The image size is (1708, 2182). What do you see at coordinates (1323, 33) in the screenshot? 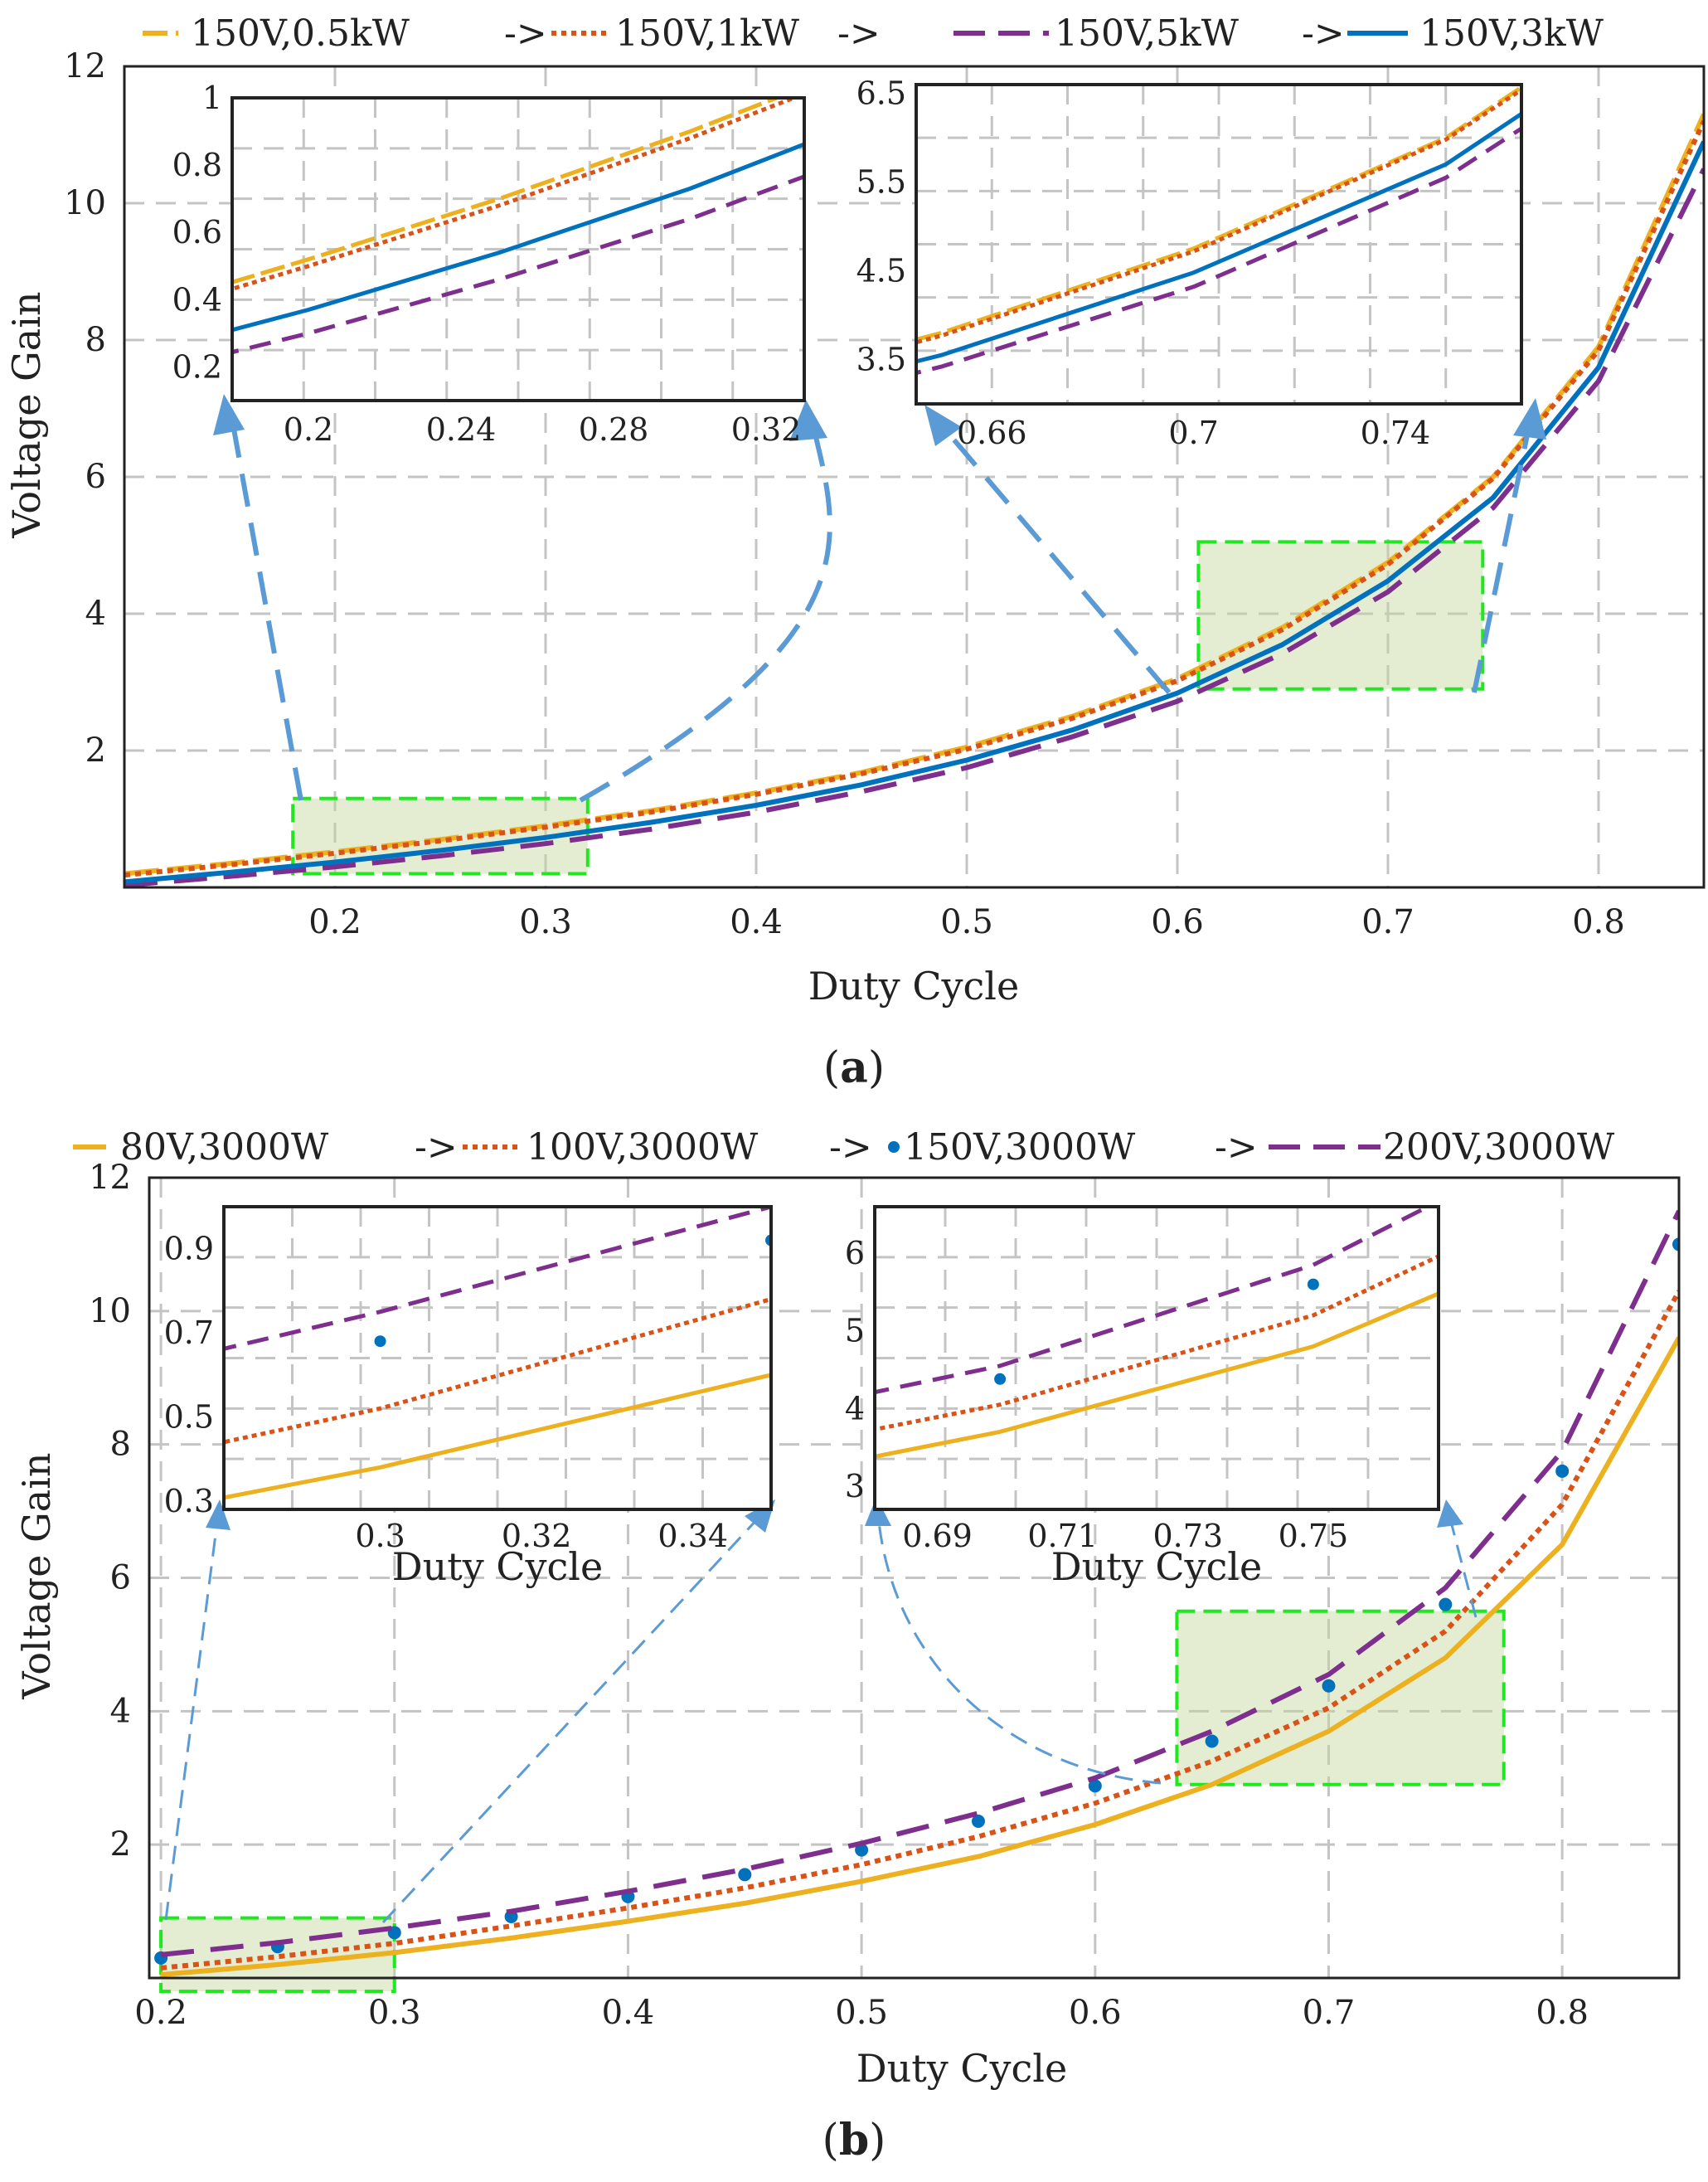
I see `legend-a-label-5: ->` at bounding box center [1323, 33].